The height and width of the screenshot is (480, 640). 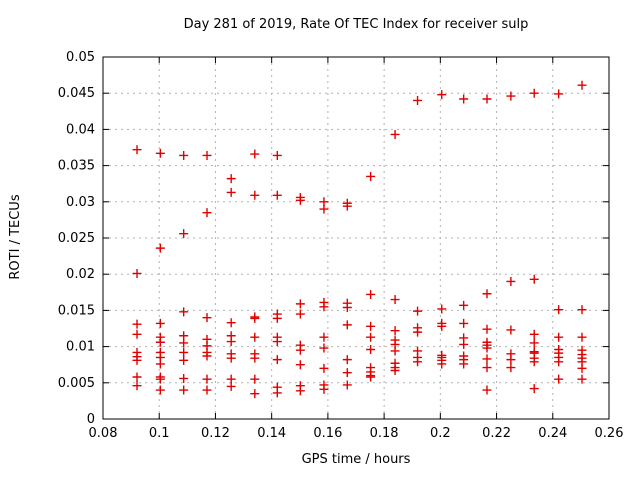 What do you see at coordinates (76, 93) in the screenshot?
I see `y-tick-label: 0.045` at bounding box center [76, 93].